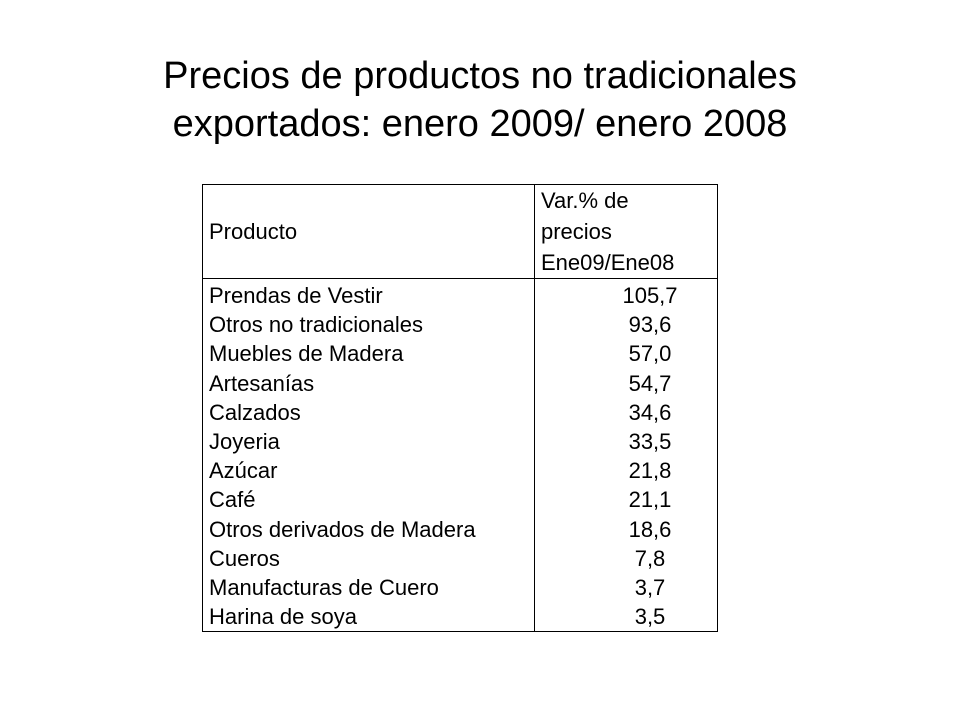 The height and width of the screenshot is (720, 960). Describe the element at coordinates (296, 295) in the screenshot. I see `product-cell: Prendas de Vestir` at that location.